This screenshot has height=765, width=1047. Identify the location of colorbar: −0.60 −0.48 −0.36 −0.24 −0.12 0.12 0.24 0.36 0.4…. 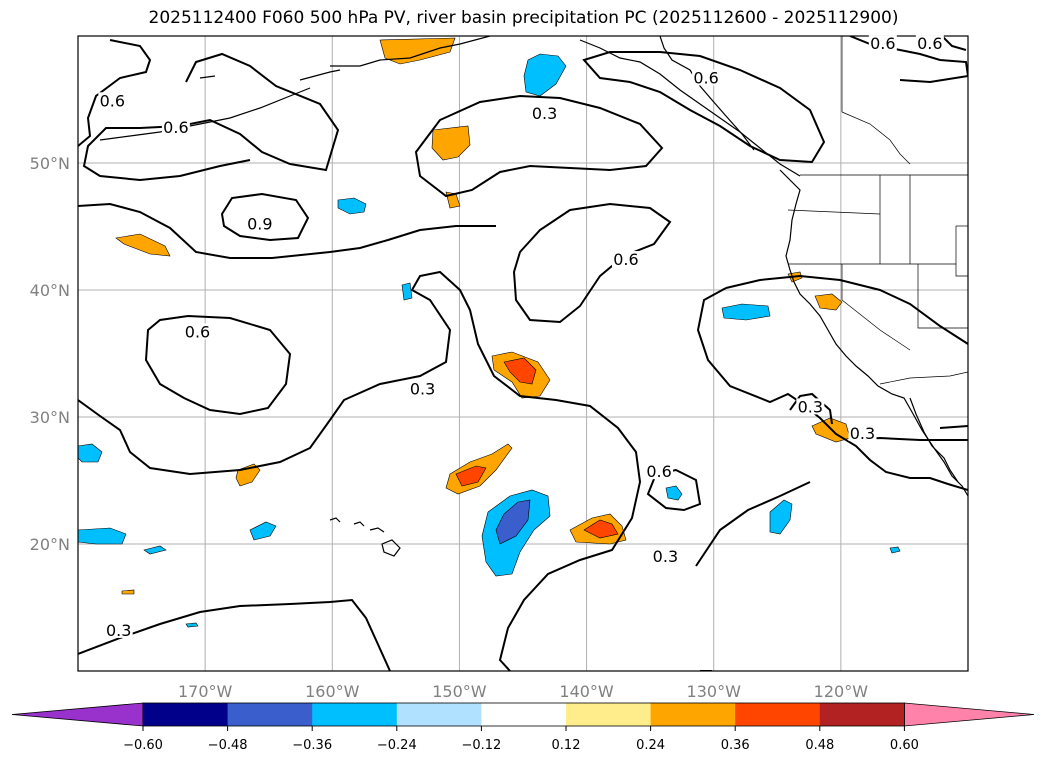
(523, 727).